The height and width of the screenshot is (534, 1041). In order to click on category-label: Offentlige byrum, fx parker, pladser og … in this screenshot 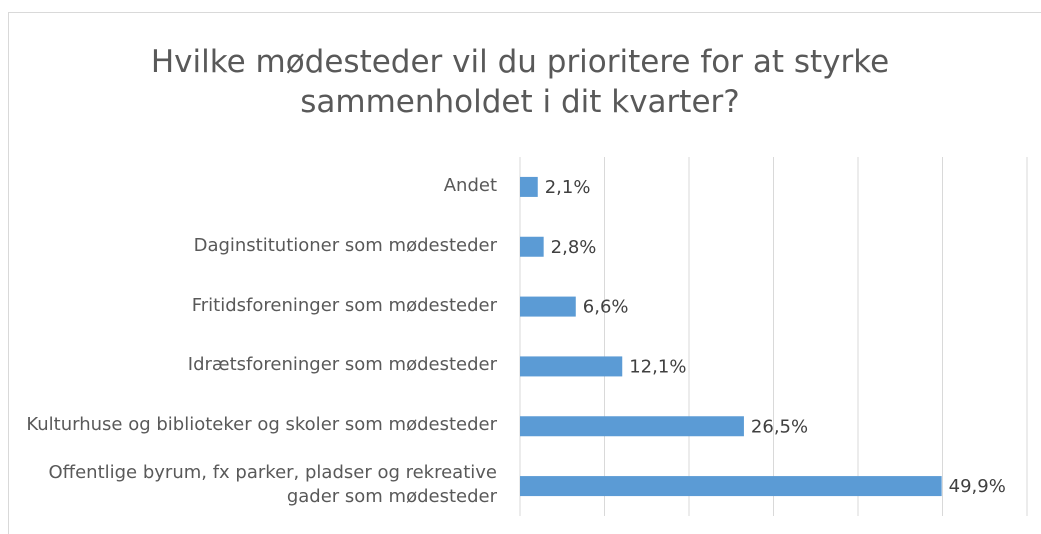, I will do `click(272, 485)`.